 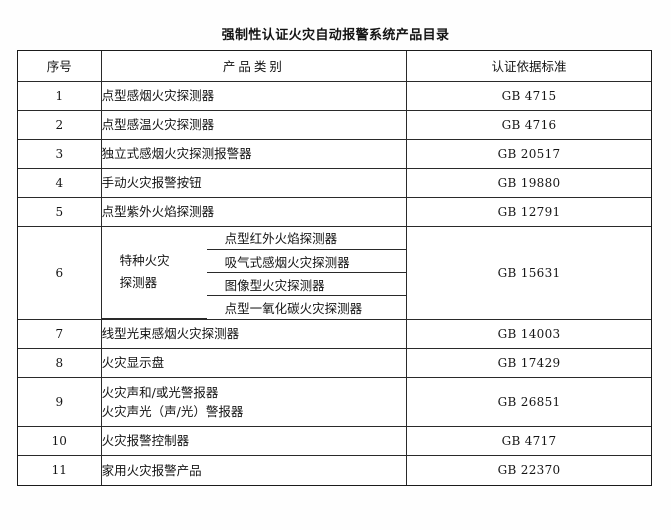 I want to click on row-number: 3, so click(x=60, y=153).